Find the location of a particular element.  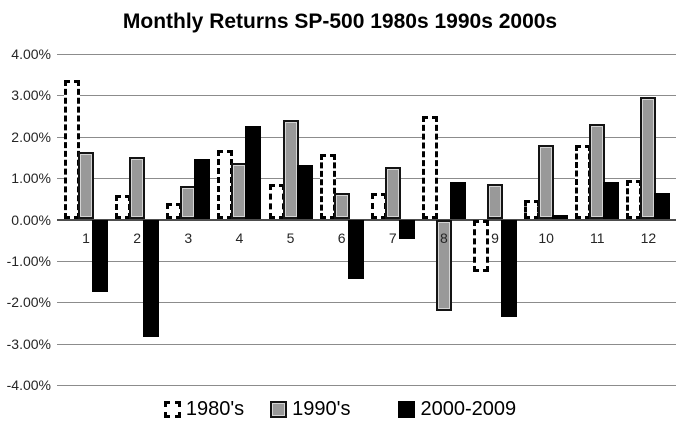

x-axis-category-label: 10 is located at coordinates (546, 237).